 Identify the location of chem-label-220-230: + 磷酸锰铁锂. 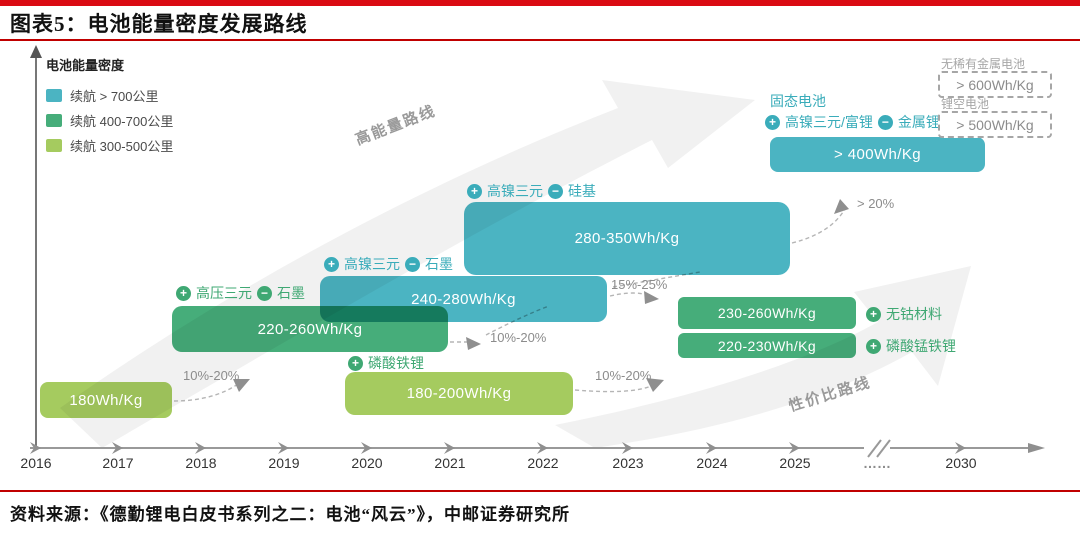
(911, 346).